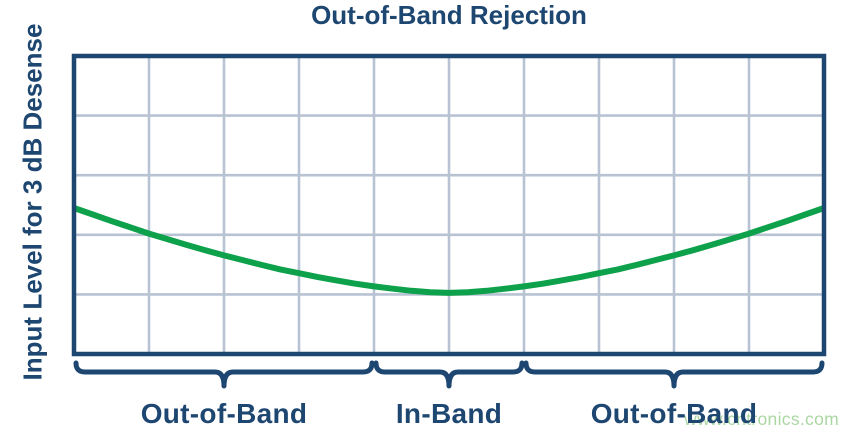 This screenshot has width=844, height=434. Describe the element at coordinates (449, 413) in the screenshot. I see `band-label-in-band: In-Band` at that location.